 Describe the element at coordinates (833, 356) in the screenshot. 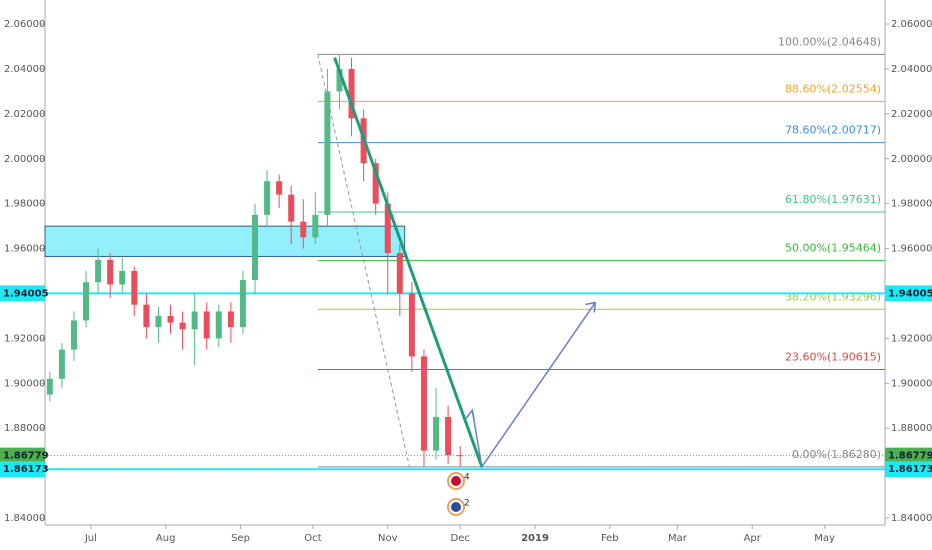

I see `fib-label: 23.60%(1.90615)` at that location.